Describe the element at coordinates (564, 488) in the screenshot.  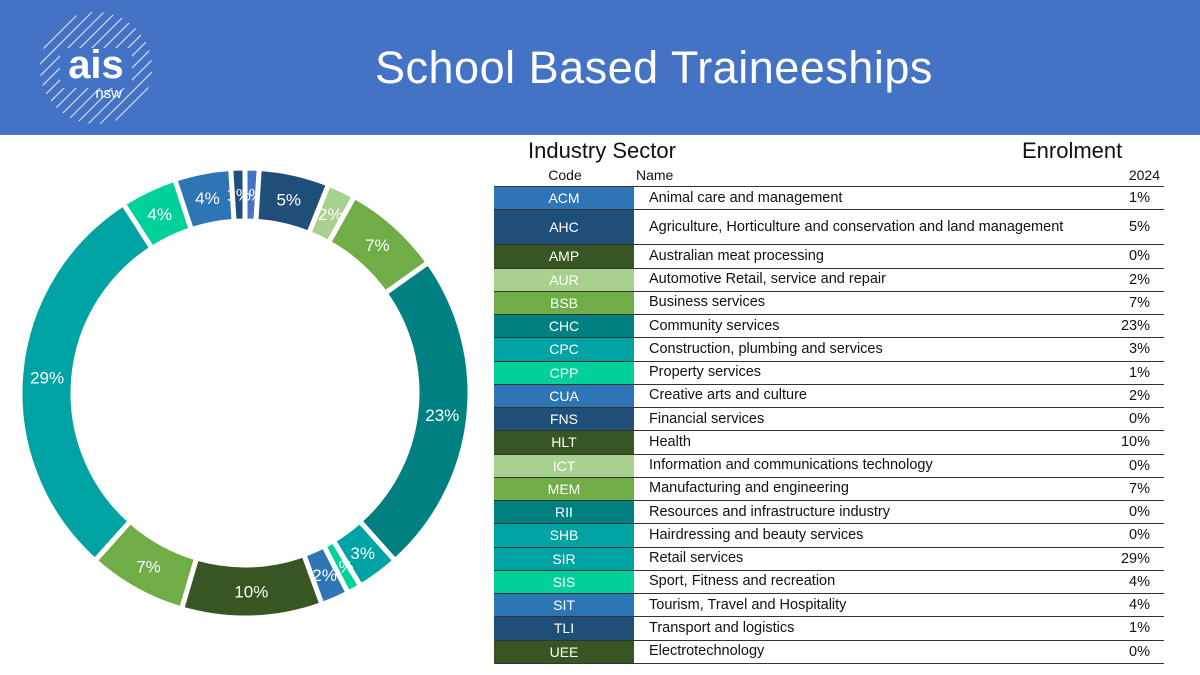
I see `sector-code: MEM` at that location.